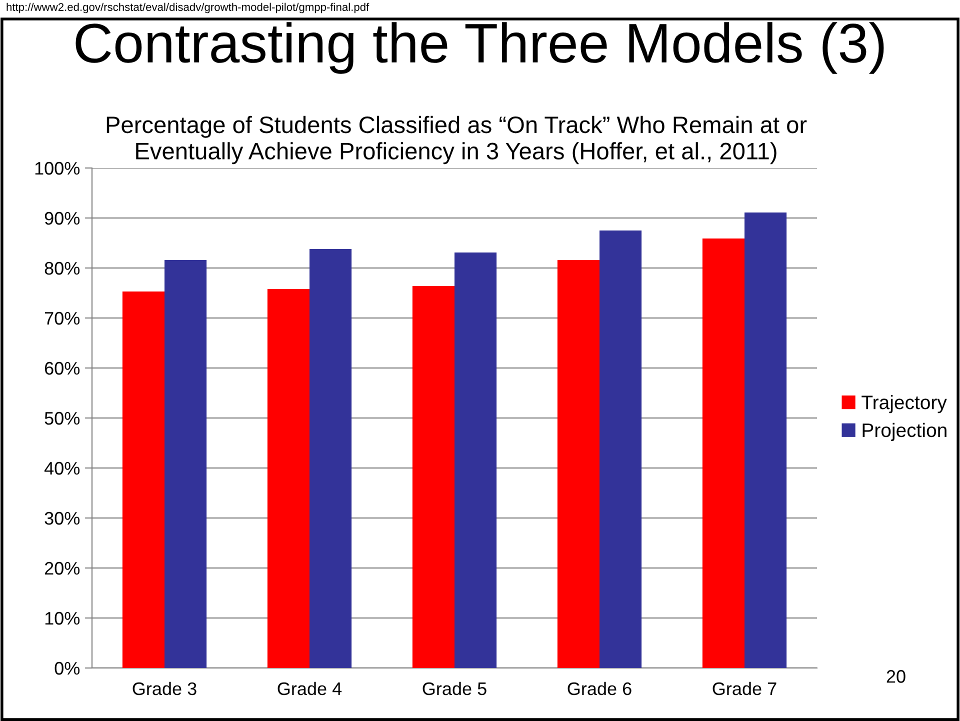  I want to click on chart-title: Contrasting the Three Models (3), so click(480, 48).